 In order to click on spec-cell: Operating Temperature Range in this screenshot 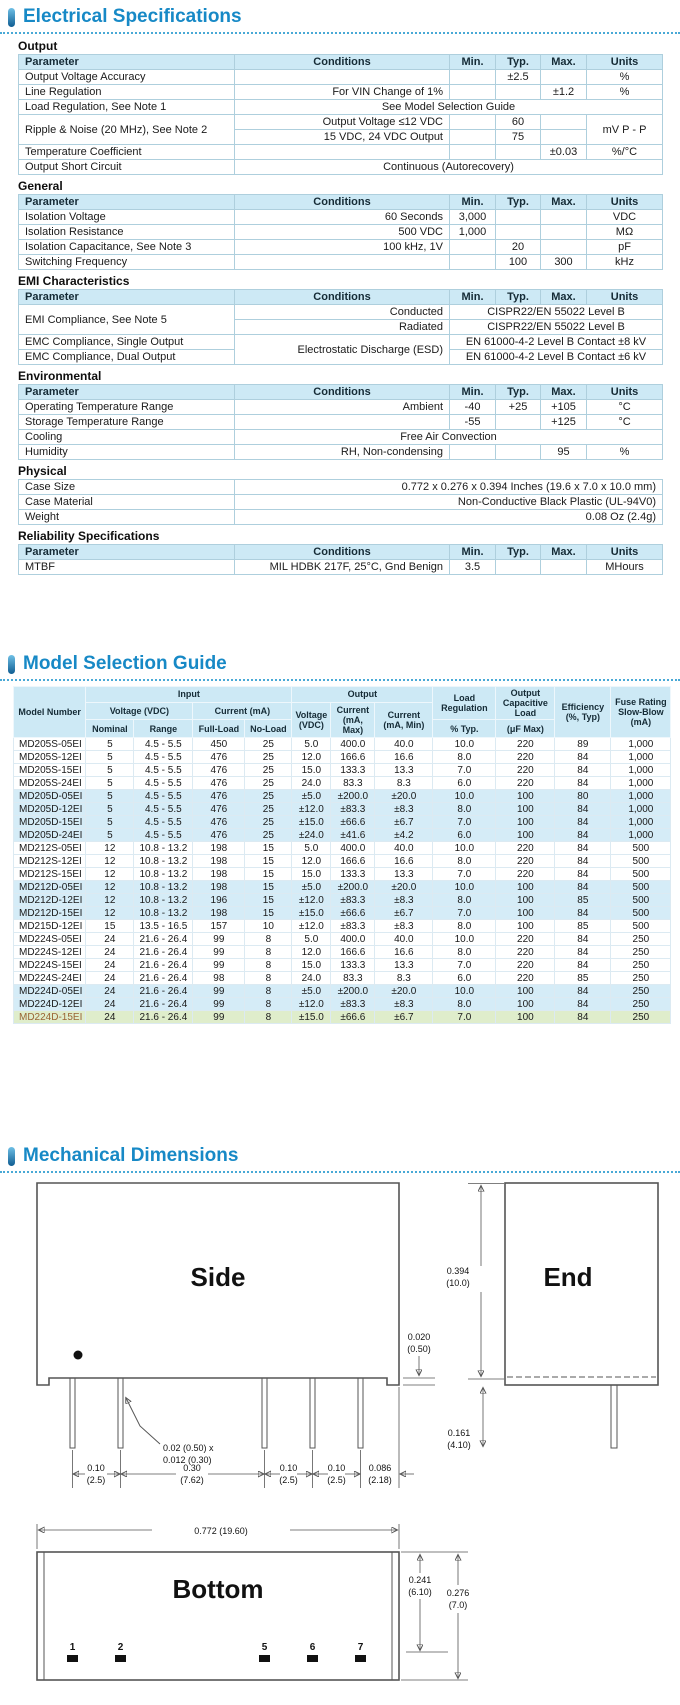, I will do `click(126, 407)`.